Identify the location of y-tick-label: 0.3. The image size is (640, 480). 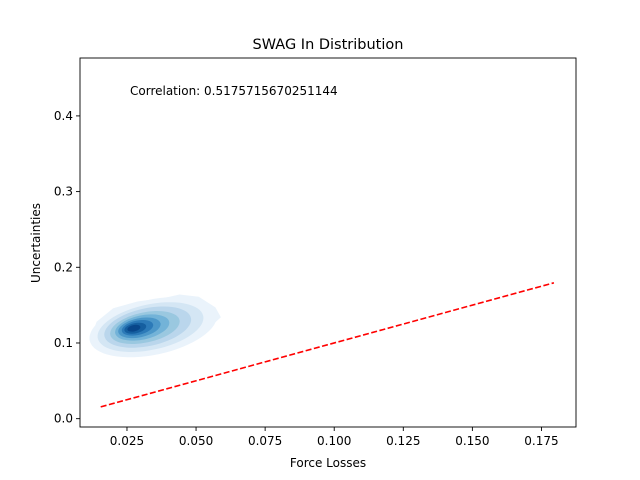
(63, 192).